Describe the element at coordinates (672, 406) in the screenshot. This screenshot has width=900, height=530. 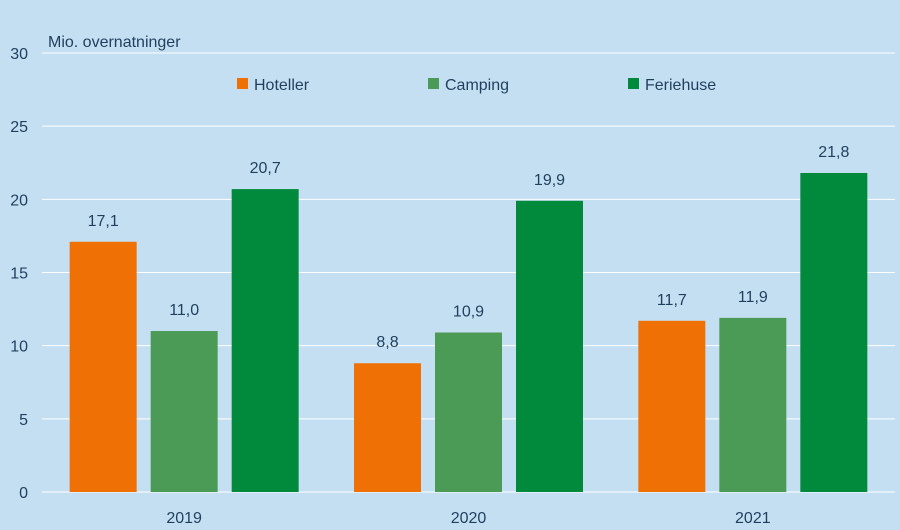
I see `bar-hoteller-2021` at that location.